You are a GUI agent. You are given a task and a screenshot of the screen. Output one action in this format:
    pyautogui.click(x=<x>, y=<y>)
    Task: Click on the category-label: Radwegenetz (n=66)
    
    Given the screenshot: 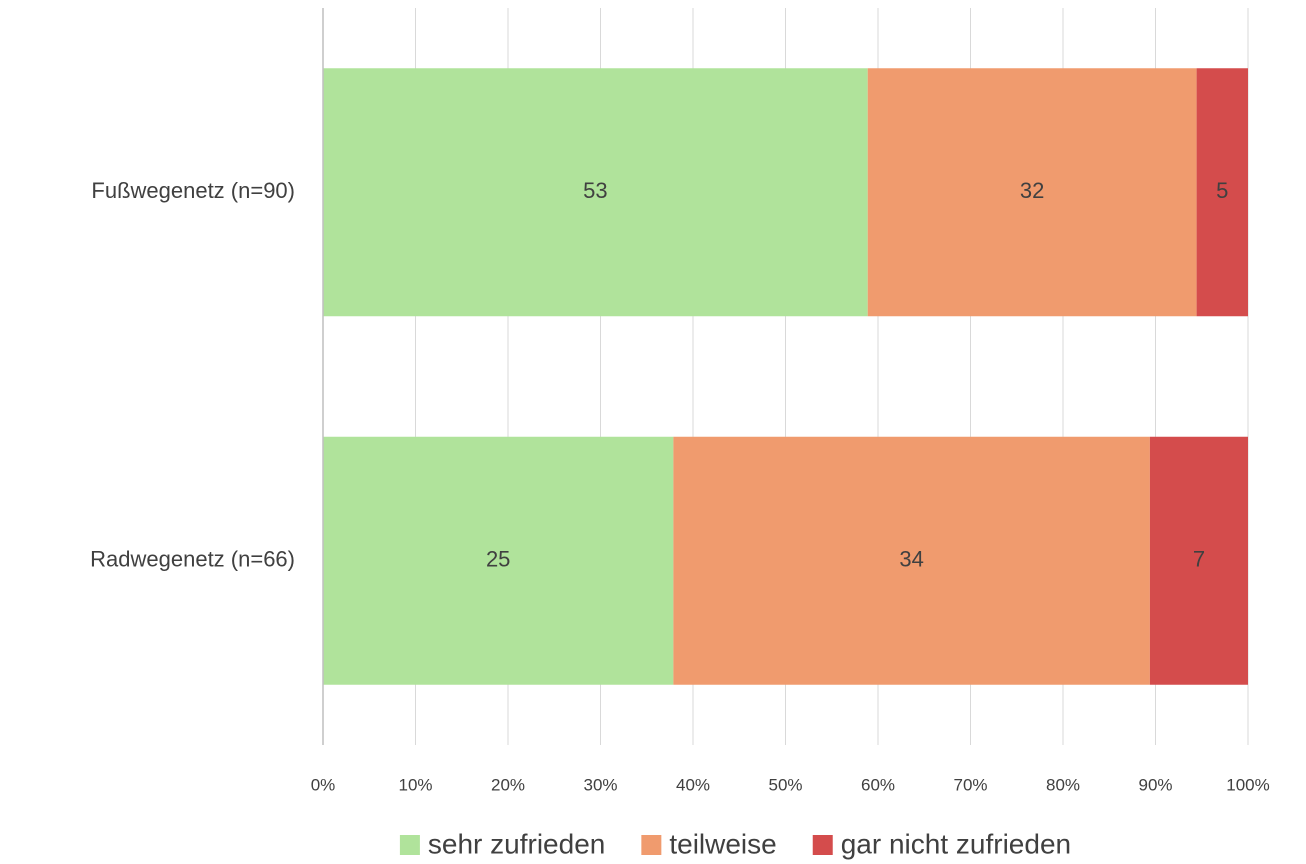 What is the action you would take?
    pyautogui.click(x=192, y=559)
    